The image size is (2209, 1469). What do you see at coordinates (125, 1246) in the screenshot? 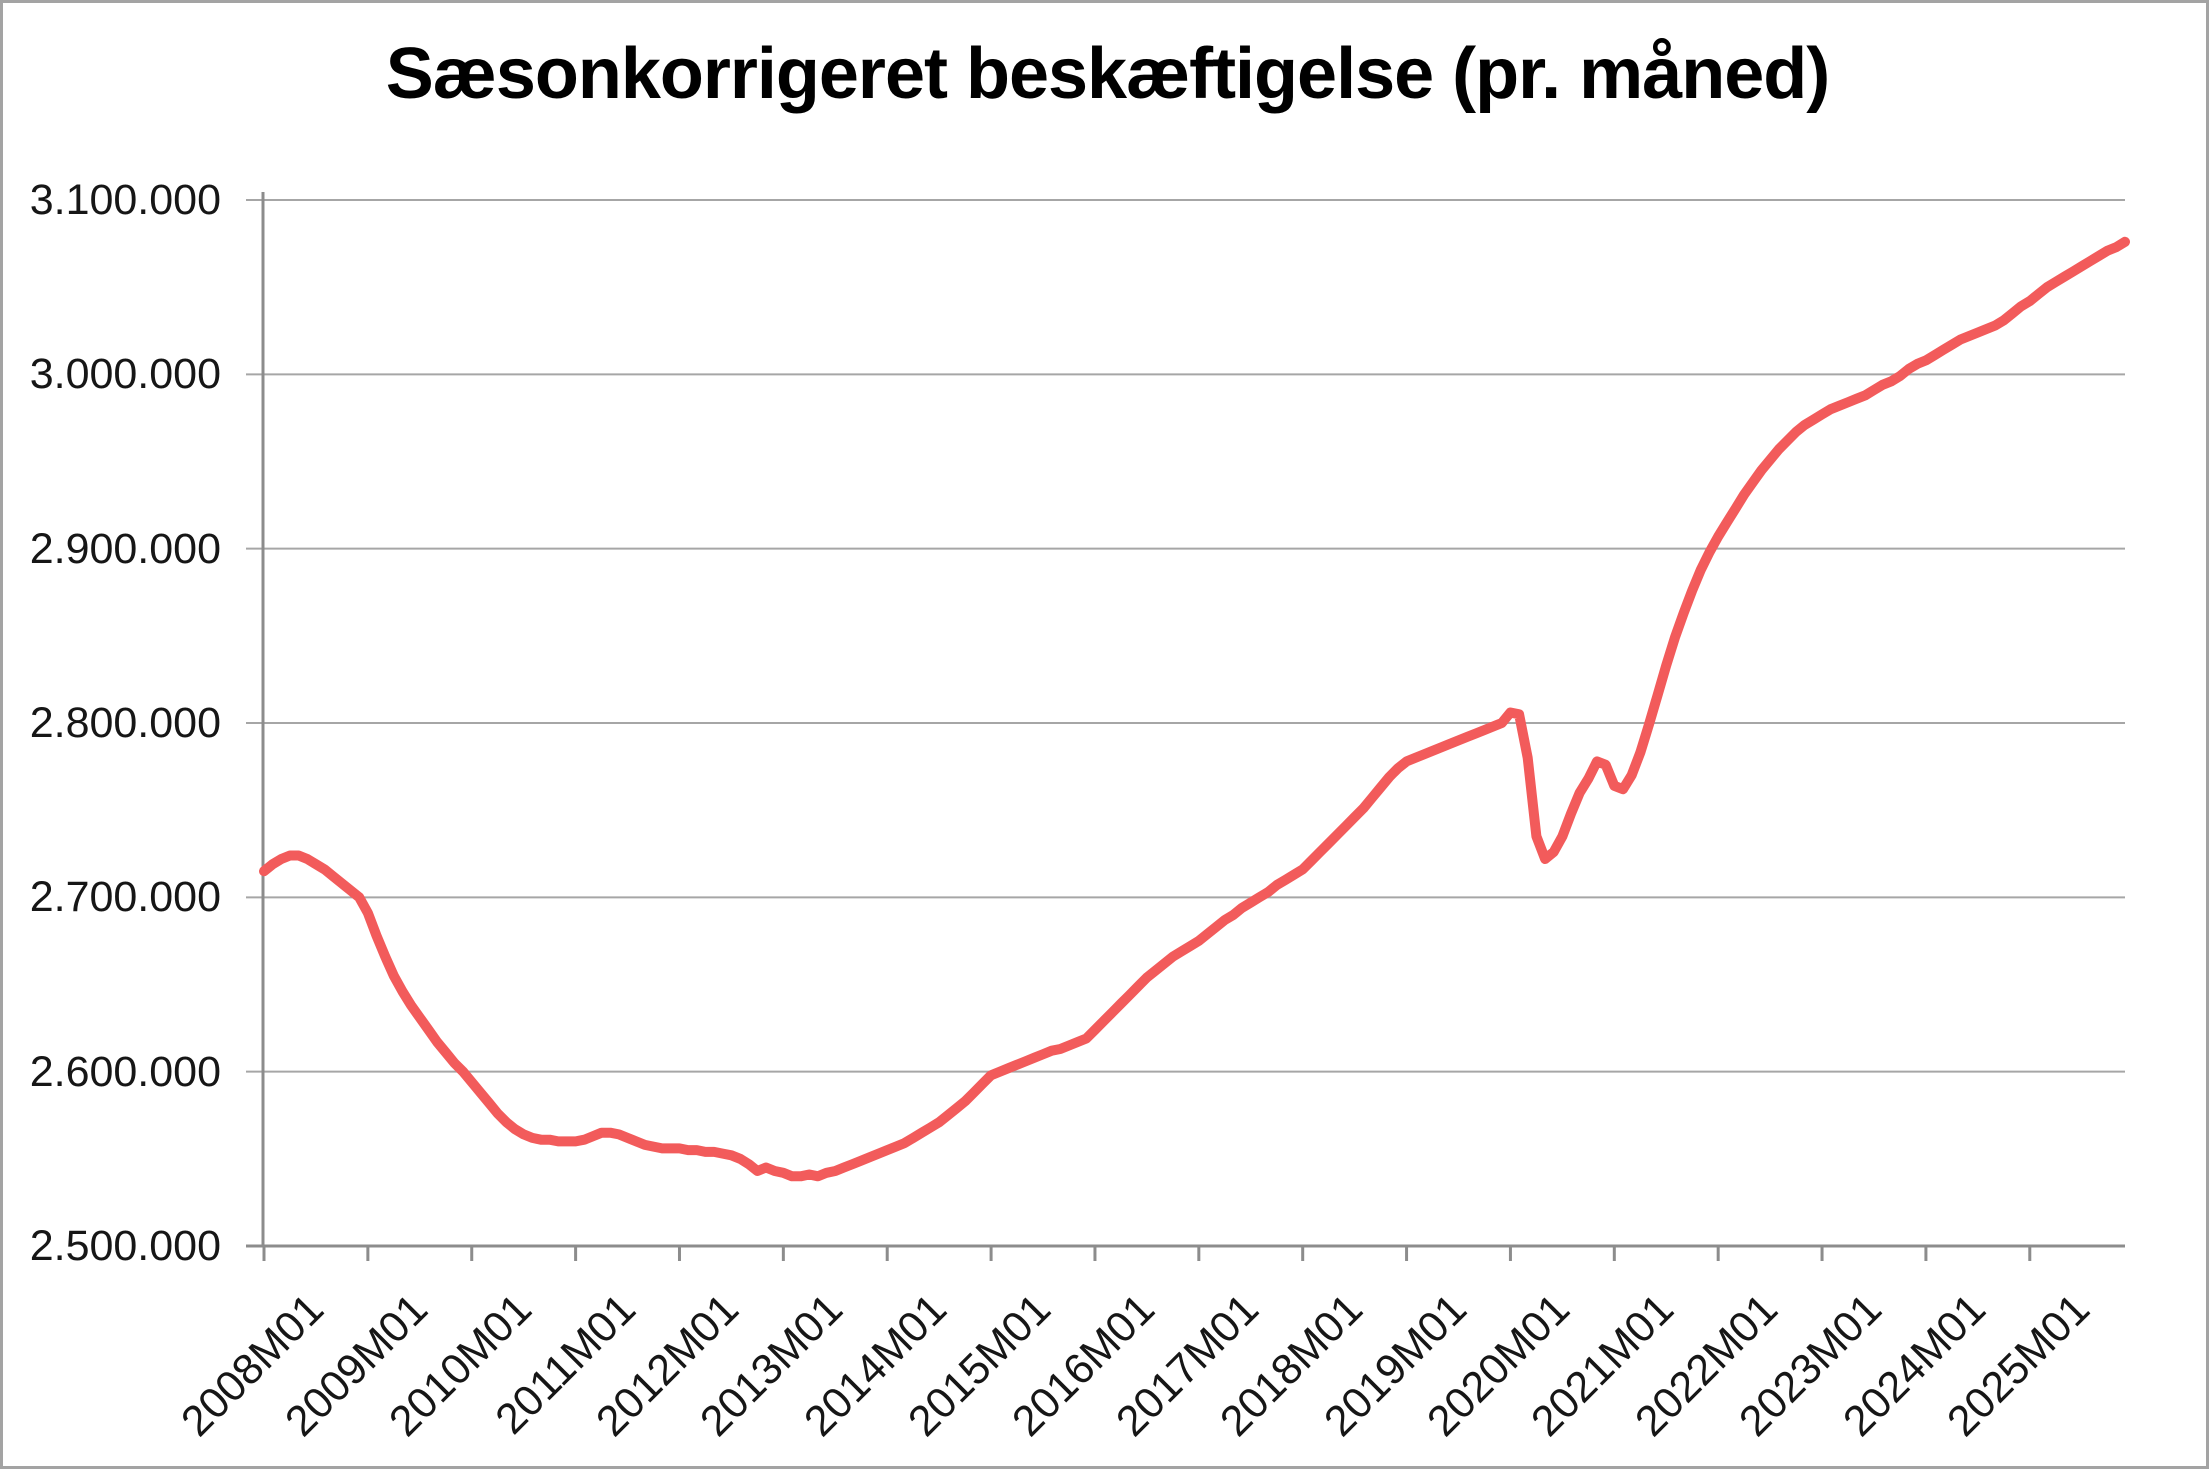
I see `y-axis-tick-label: 2.500.000` at bounding box center [125, 1246].